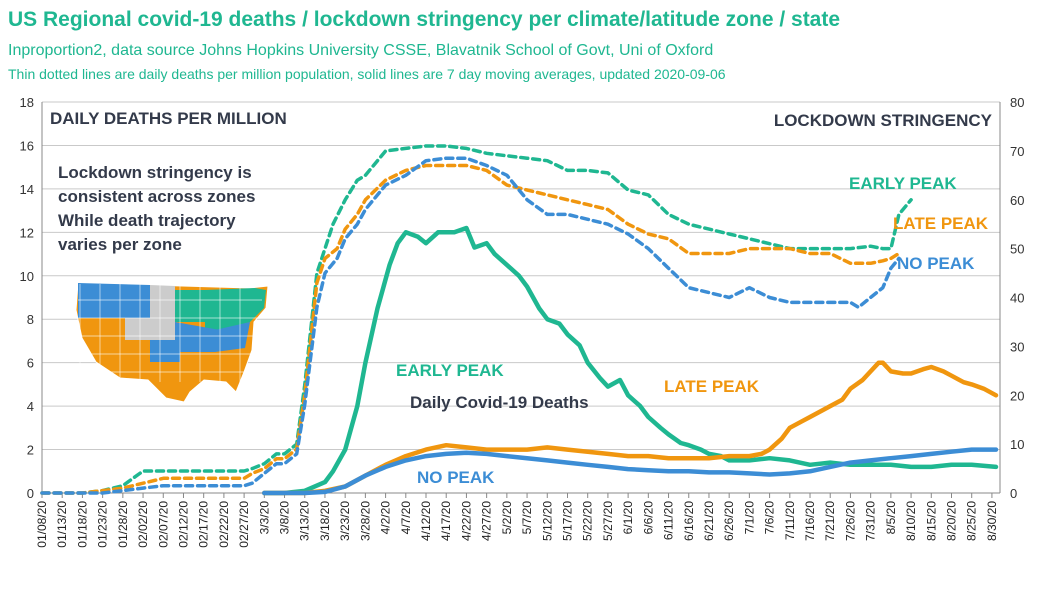  Describe the element at coordinates (30, 406) in the screenshot. I see `left-tick-label: 4` at that location.